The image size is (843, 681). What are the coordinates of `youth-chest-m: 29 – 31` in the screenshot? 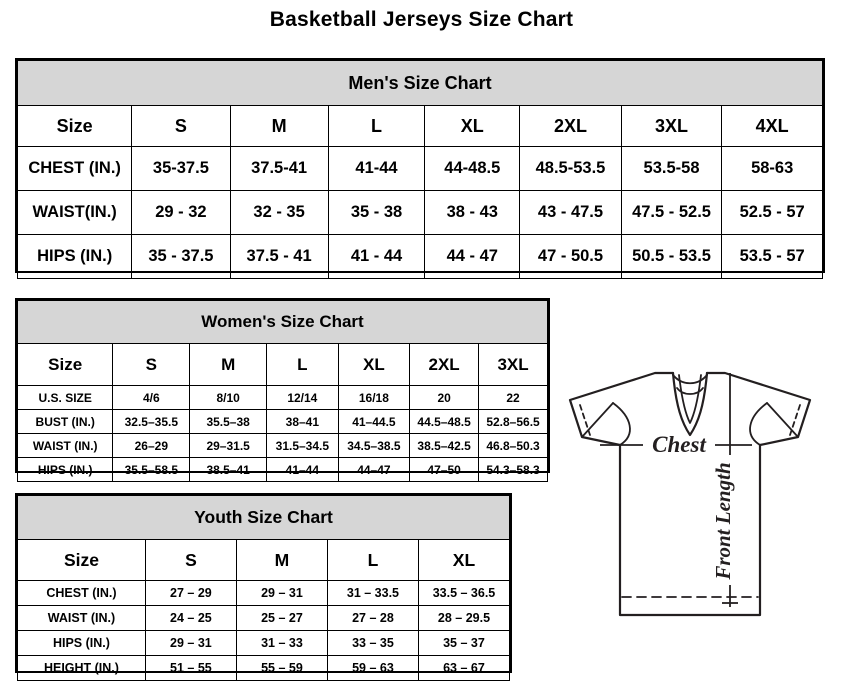 It's located at (281, 593).